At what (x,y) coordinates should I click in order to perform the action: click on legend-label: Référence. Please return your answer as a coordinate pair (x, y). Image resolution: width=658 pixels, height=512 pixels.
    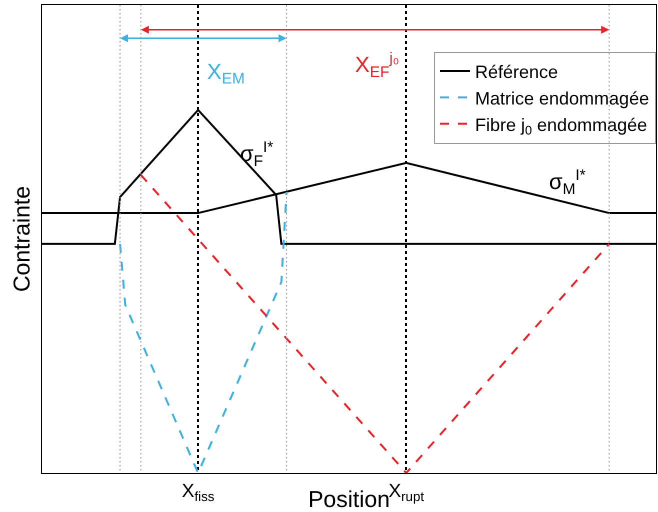
    Looking at the image, I should click on (516, 72).